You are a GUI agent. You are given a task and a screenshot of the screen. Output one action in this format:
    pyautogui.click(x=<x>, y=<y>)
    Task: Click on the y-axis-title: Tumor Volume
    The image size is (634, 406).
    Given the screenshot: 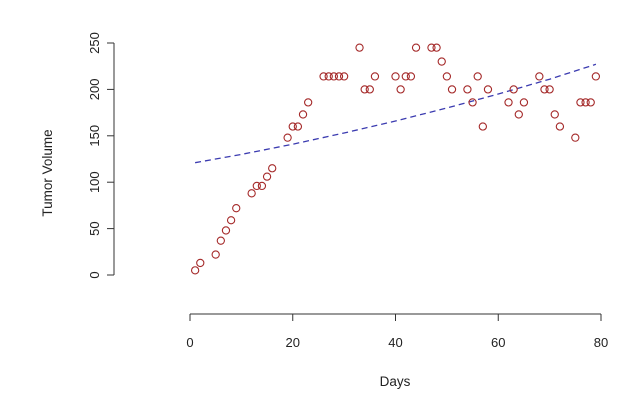 What is the action you would take?
    pyautogui.click(x=47, y=172)
    